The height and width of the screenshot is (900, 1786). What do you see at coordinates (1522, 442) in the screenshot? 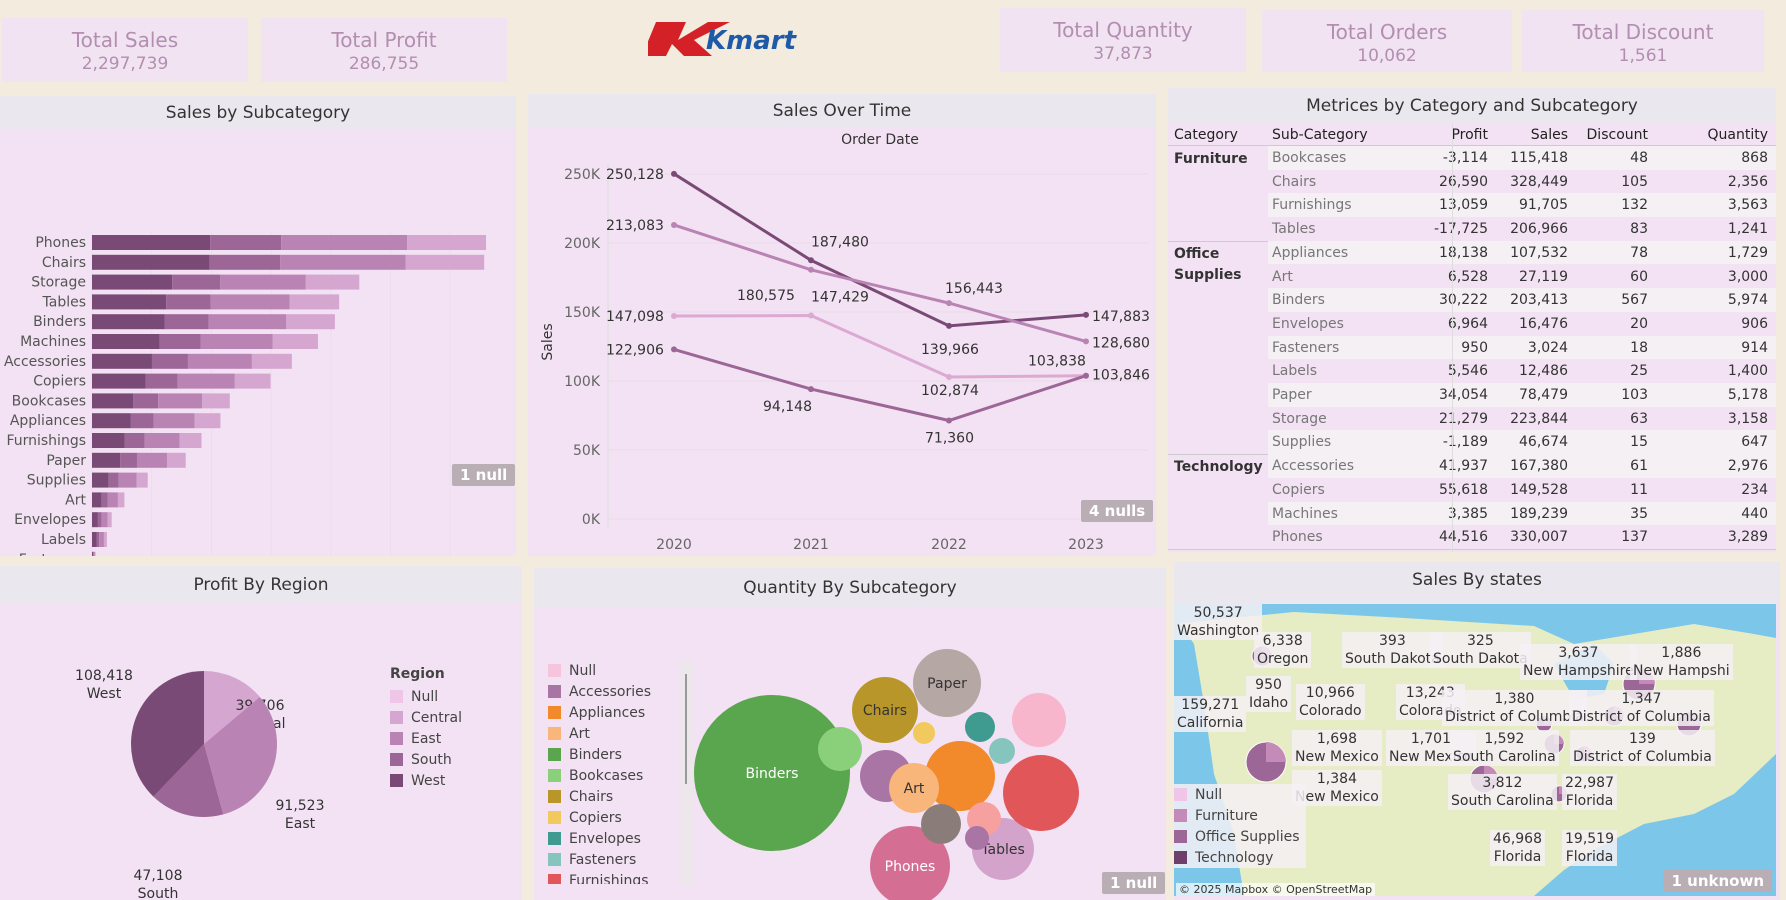
I see `table-row: Supplies -1,189 46,674 15 647` at bounding box center [1522, 442].